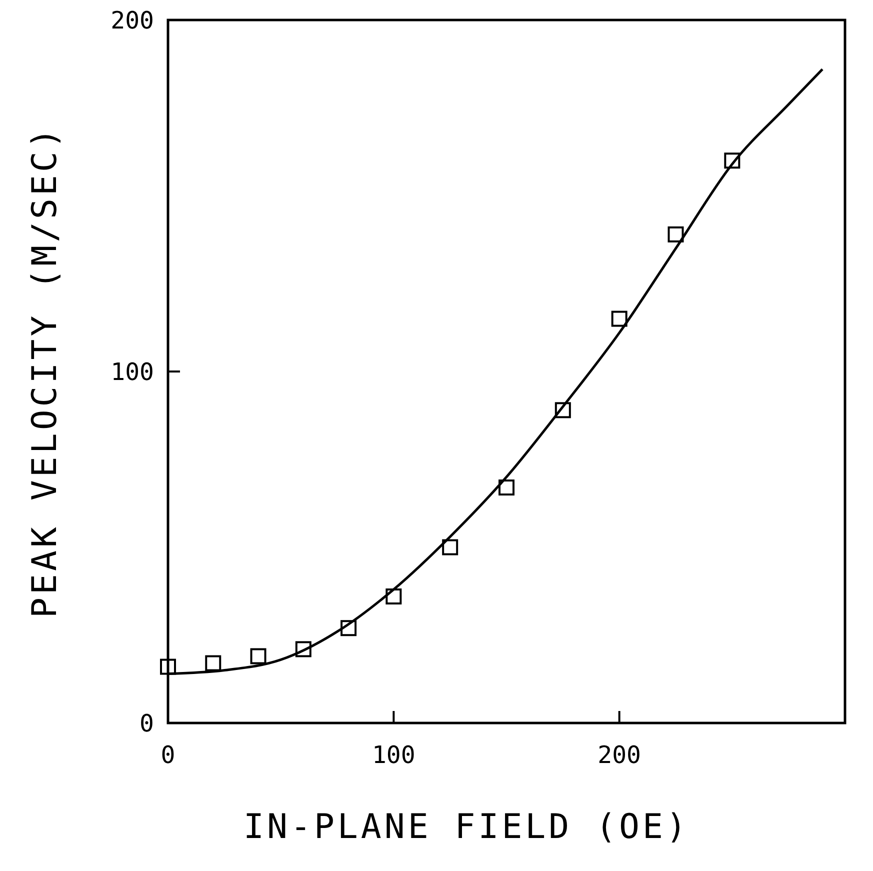 This screenshot has height=871, width=873. I want to click on y-tick-label: 200, so click(132, 20).